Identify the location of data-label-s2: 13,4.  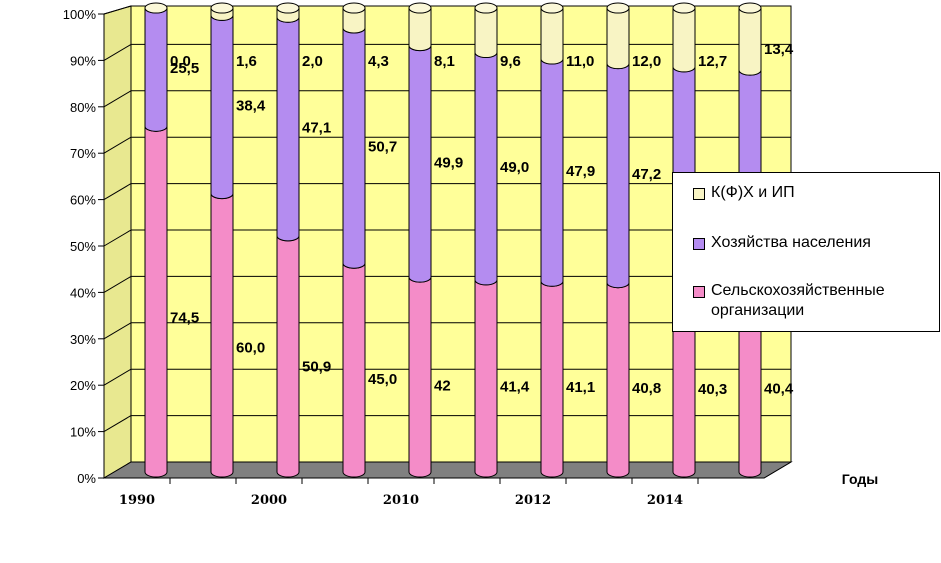
(779, 49).